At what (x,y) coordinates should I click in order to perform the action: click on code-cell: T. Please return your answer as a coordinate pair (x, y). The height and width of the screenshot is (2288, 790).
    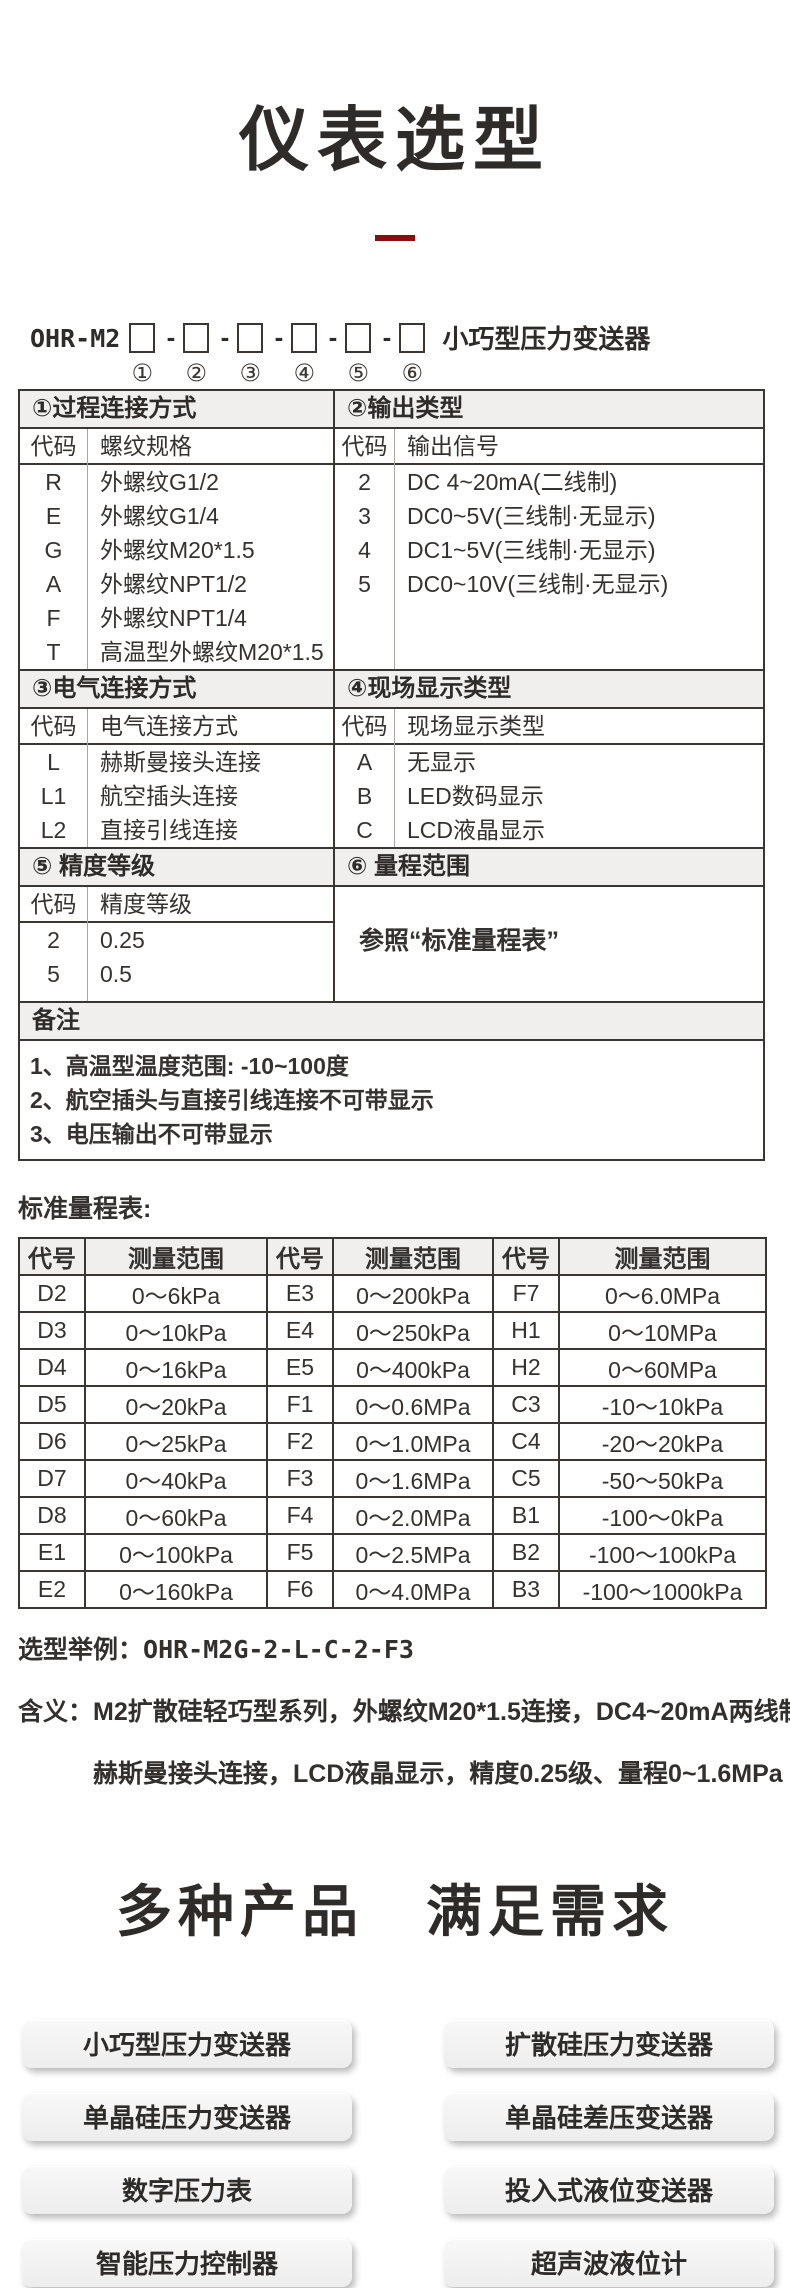
    Looking at the image, I should click on (53, 652).